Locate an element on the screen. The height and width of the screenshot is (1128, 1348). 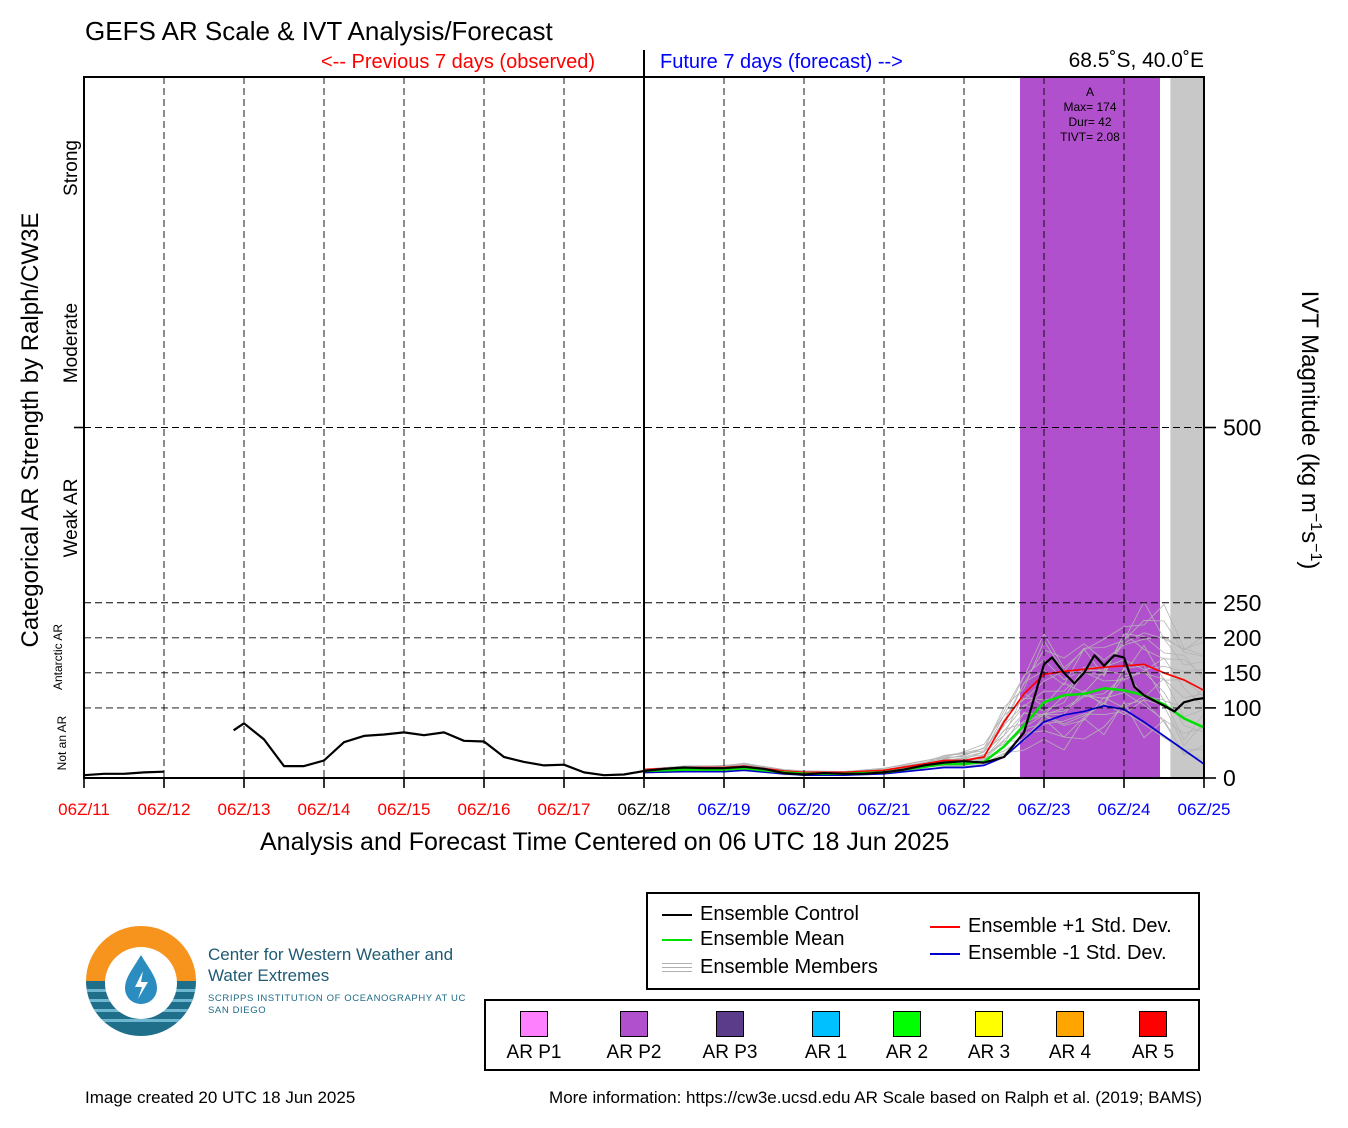
category-legend-item: AR 4 is located at coordinates (1070, 1037).